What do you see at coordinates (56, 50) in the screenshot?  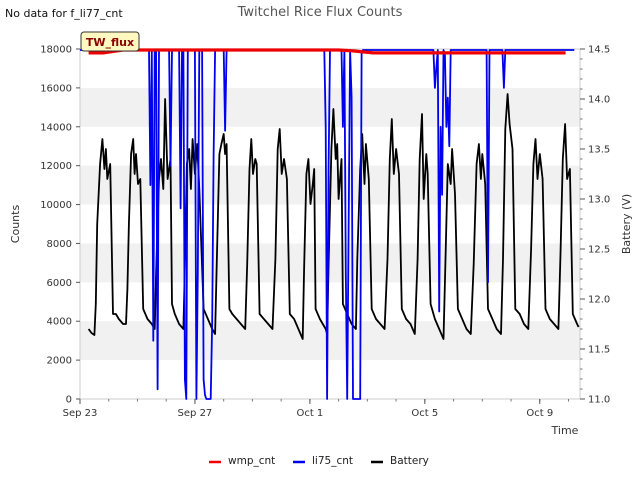 I see `y-tick-label: 18000` at bounding box center [56, 50].